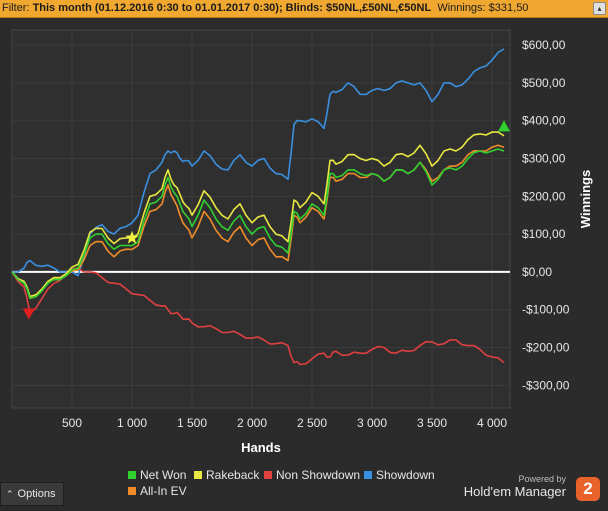  What do you see at coordinates (546, 385) in the screenshot?
I see `y-tick-label: -$300,00` at bounding box center [546, 385].